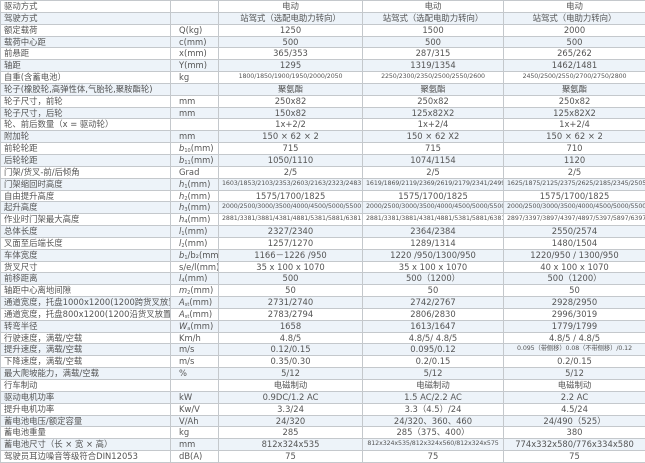 This screenshot has height=463, width=645. Describe the element at coordinates (433, 409) in the screenshot. I see `spec-value-model-2: 3.3（4.5）/24` at that location.